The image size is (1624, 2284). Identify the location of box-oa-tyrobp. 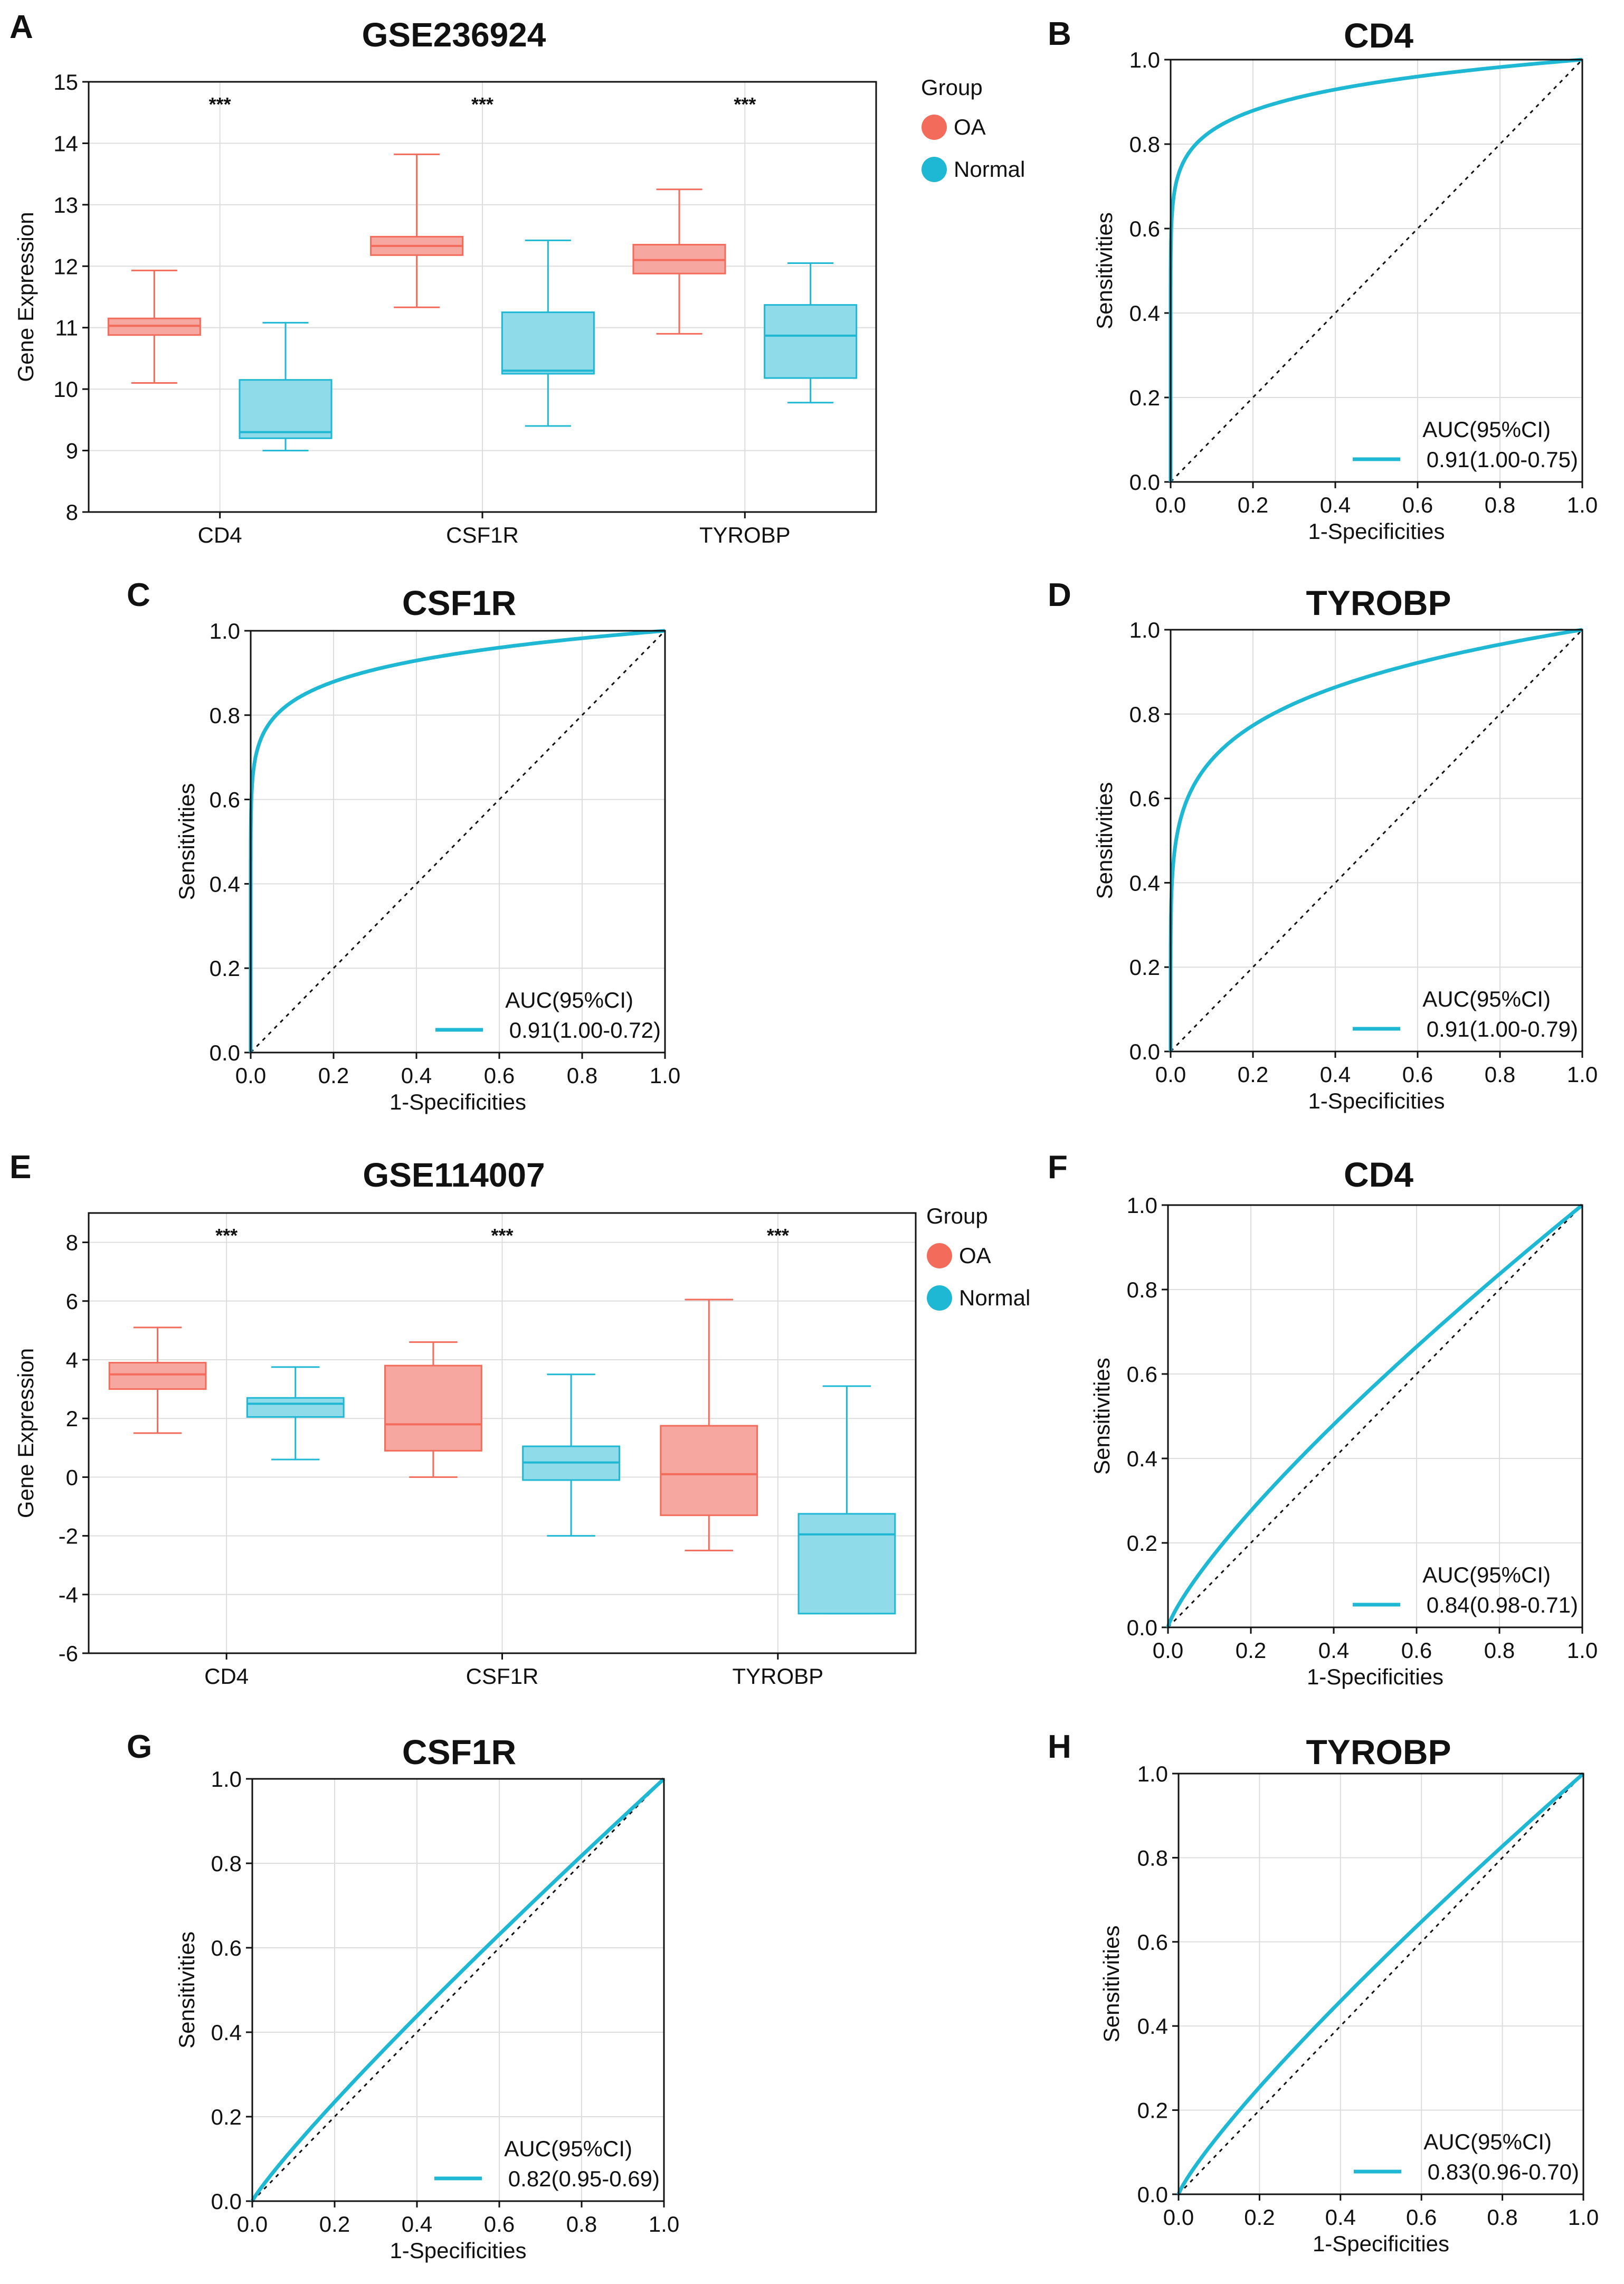
(709, 1425).